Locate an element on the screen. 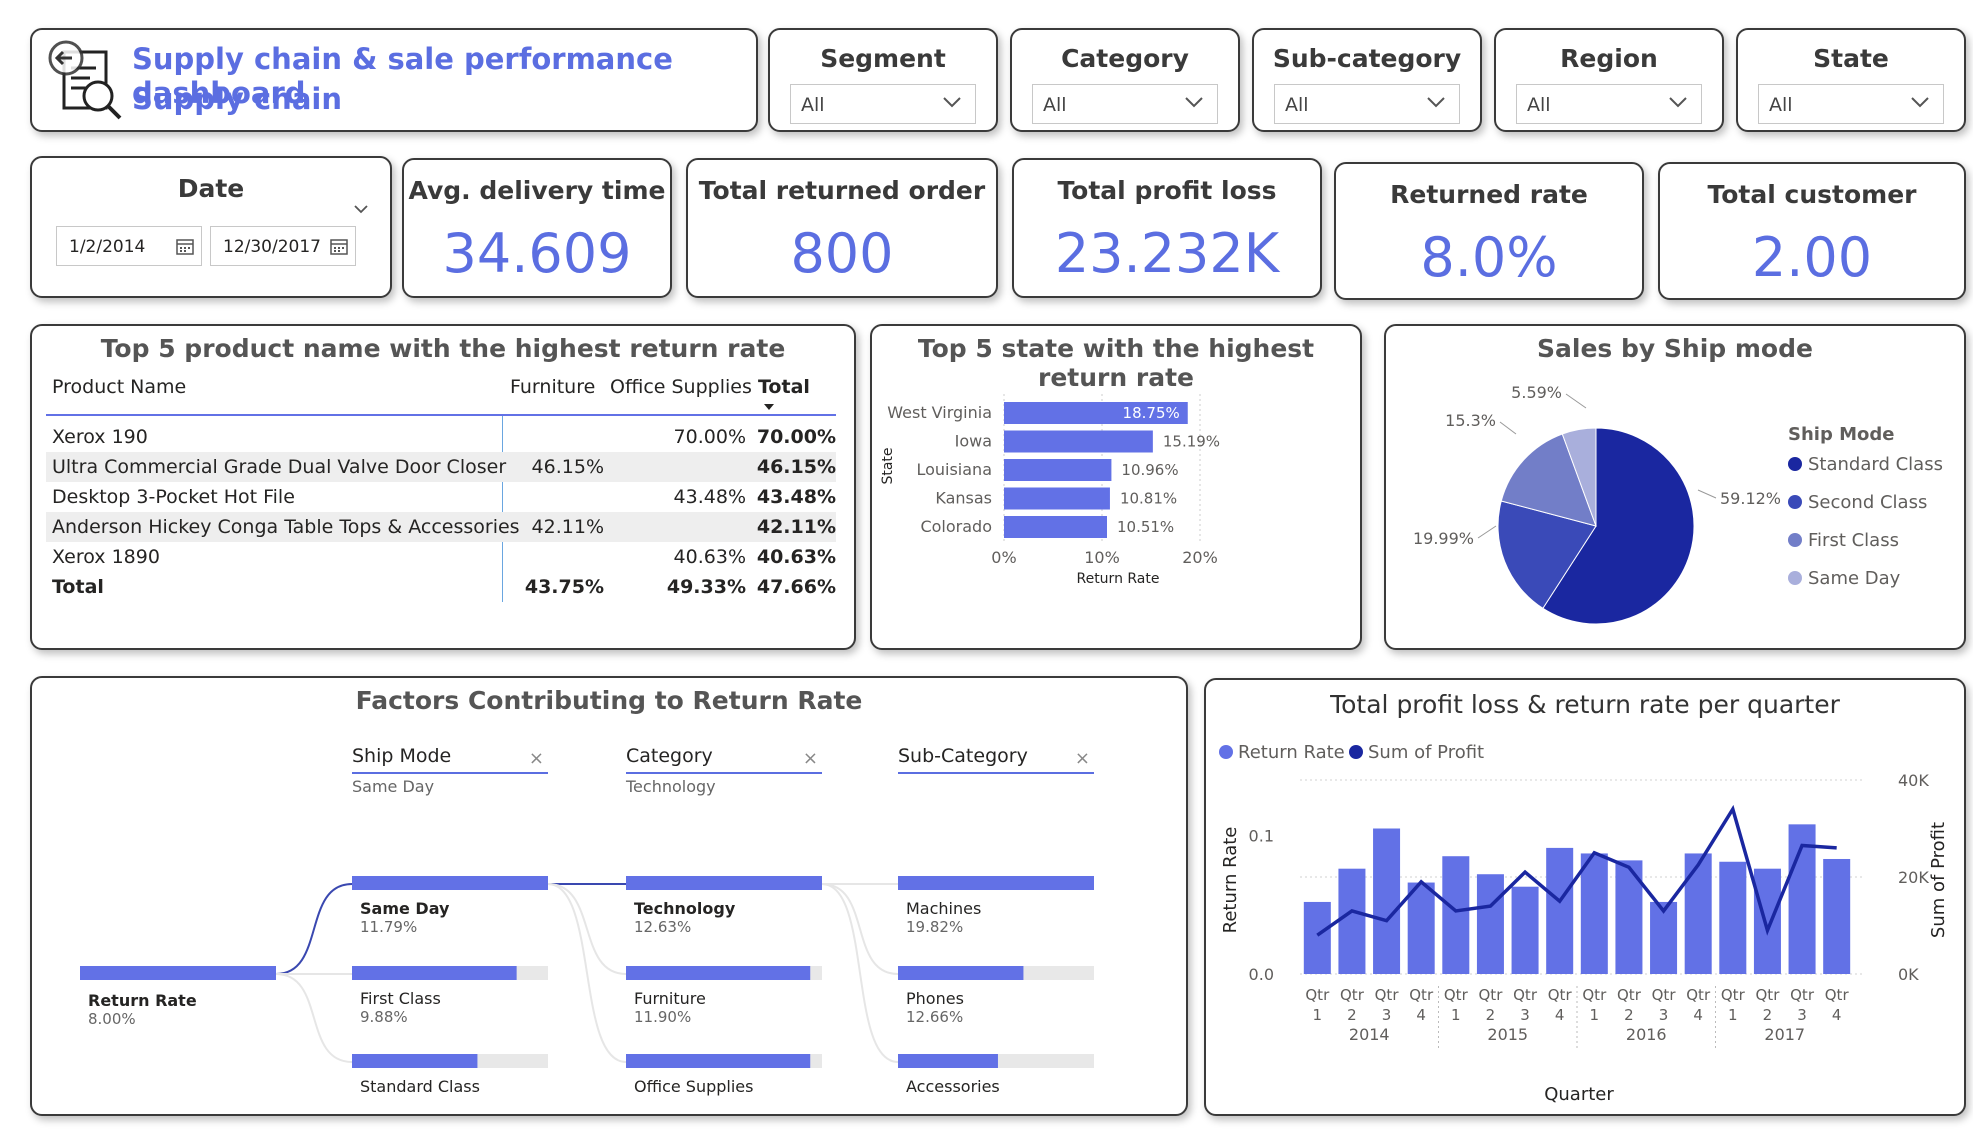  root-bar is located at coordinates (178, 973).